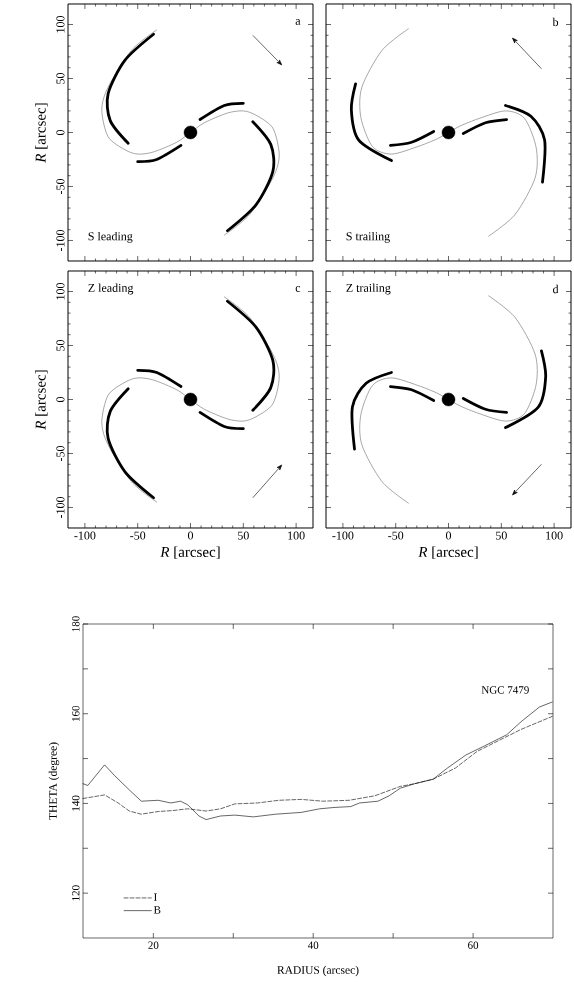  Describe the element at coordinates (343, 535) in the screenshot. I see `x-tick-label: -100` at that location.